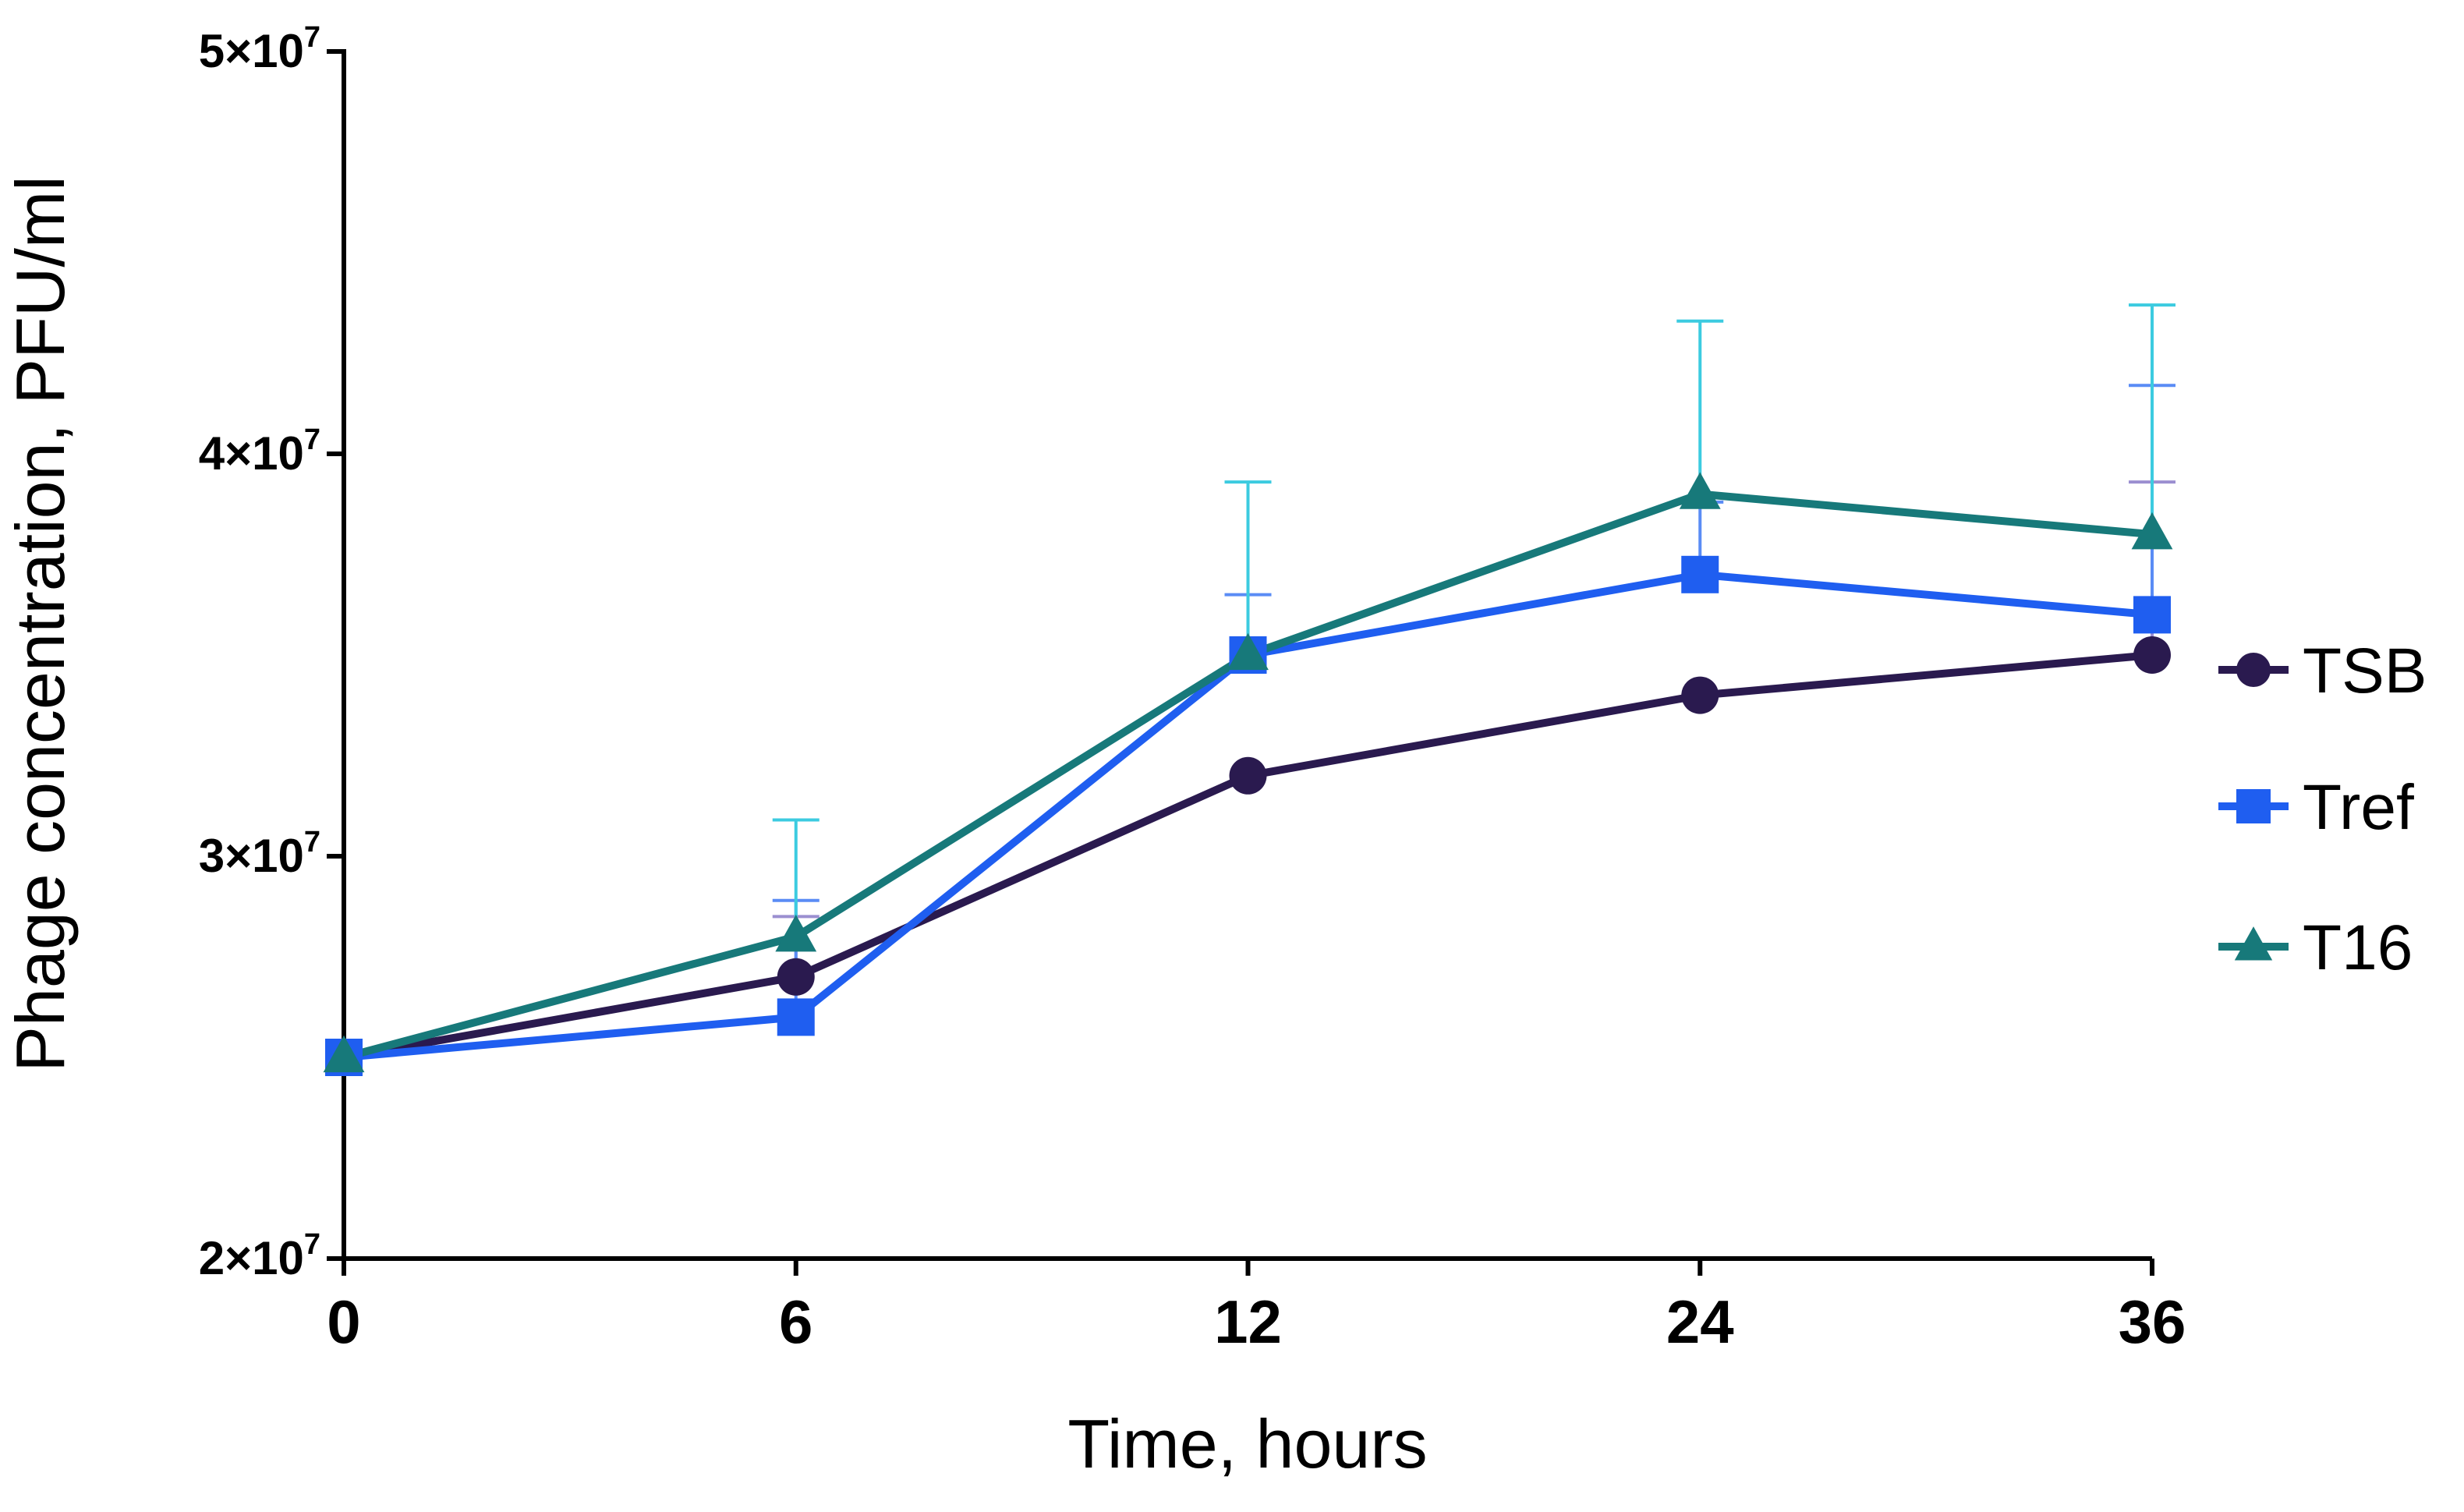 This screenshot has width=2464, height=1512. Describe the element at coordinates (2153, 1321) in the screenshot. I see `x-tick-label: 36` at that location.